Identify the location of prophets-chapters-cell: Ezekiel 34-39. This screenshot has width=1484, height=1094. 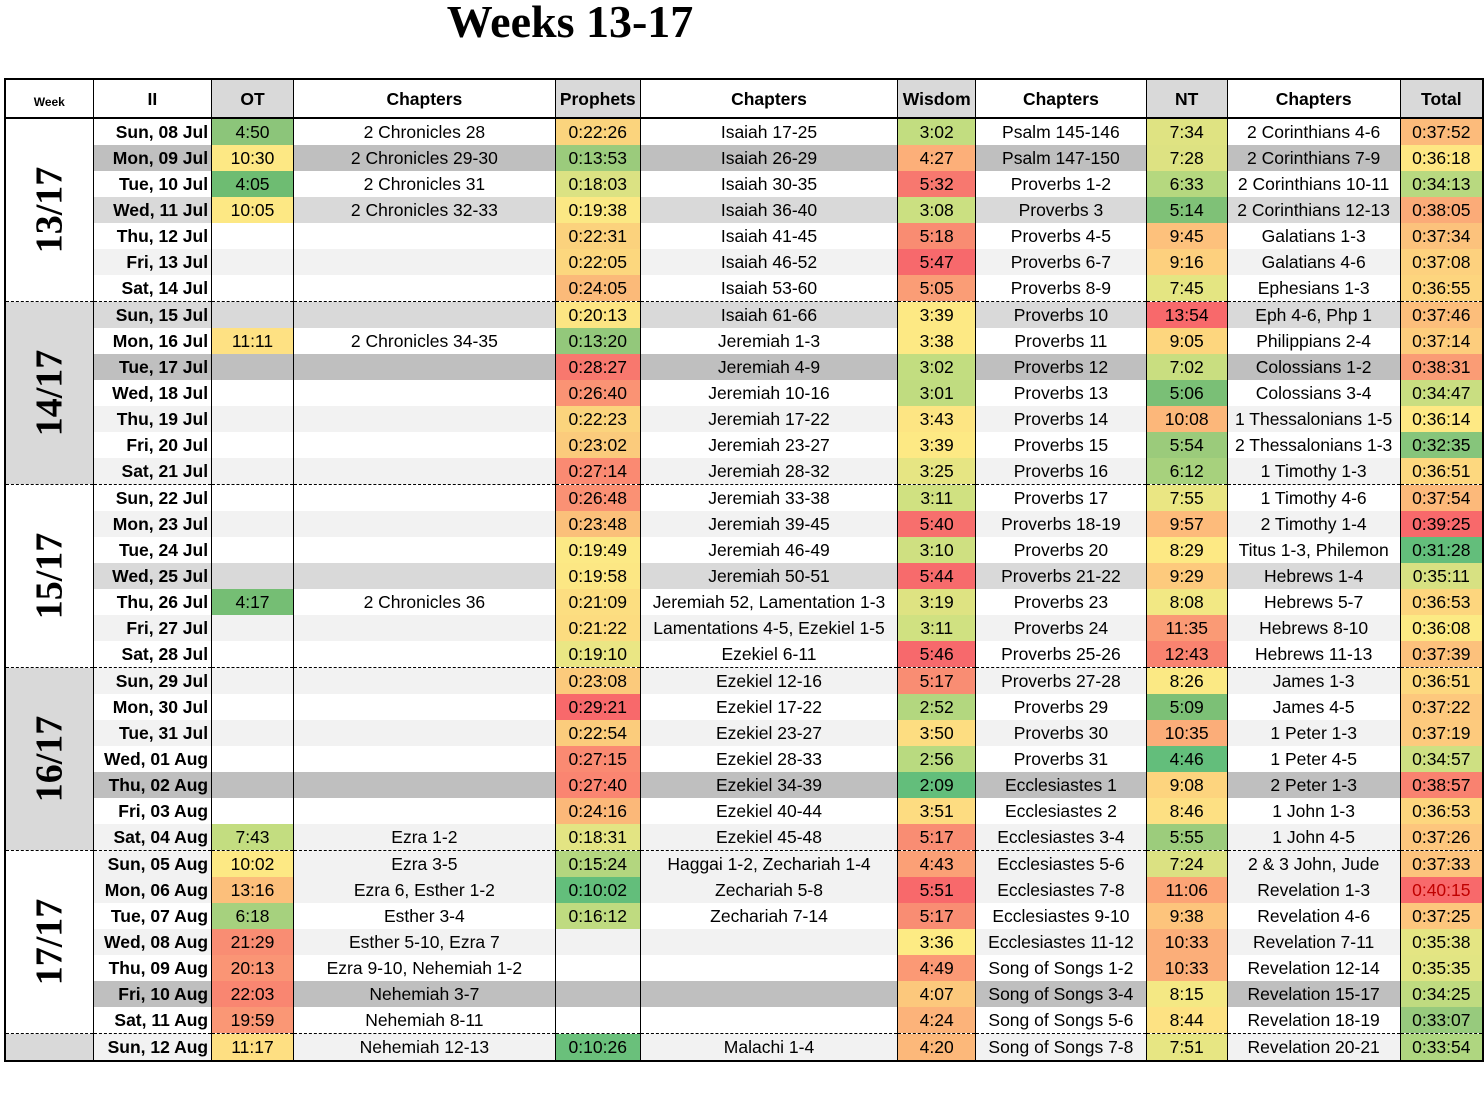
(769, 785).